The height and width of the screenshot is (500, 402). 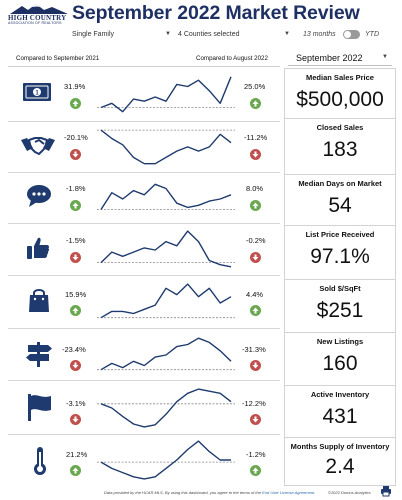 What do you see at coordinates (216, 13) in the screenshot?
I see `page-title: September 2022 Market Review` at bounding box center [216, 13].